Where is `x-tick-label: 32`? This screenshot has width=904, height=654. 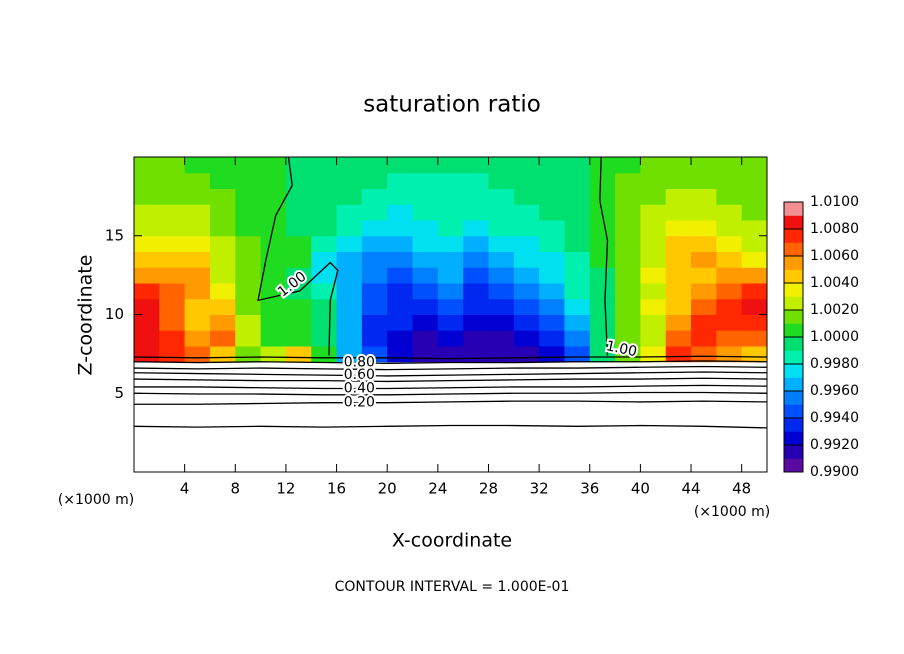 x-tick-label: 32 is located at coordinates (539, 489).